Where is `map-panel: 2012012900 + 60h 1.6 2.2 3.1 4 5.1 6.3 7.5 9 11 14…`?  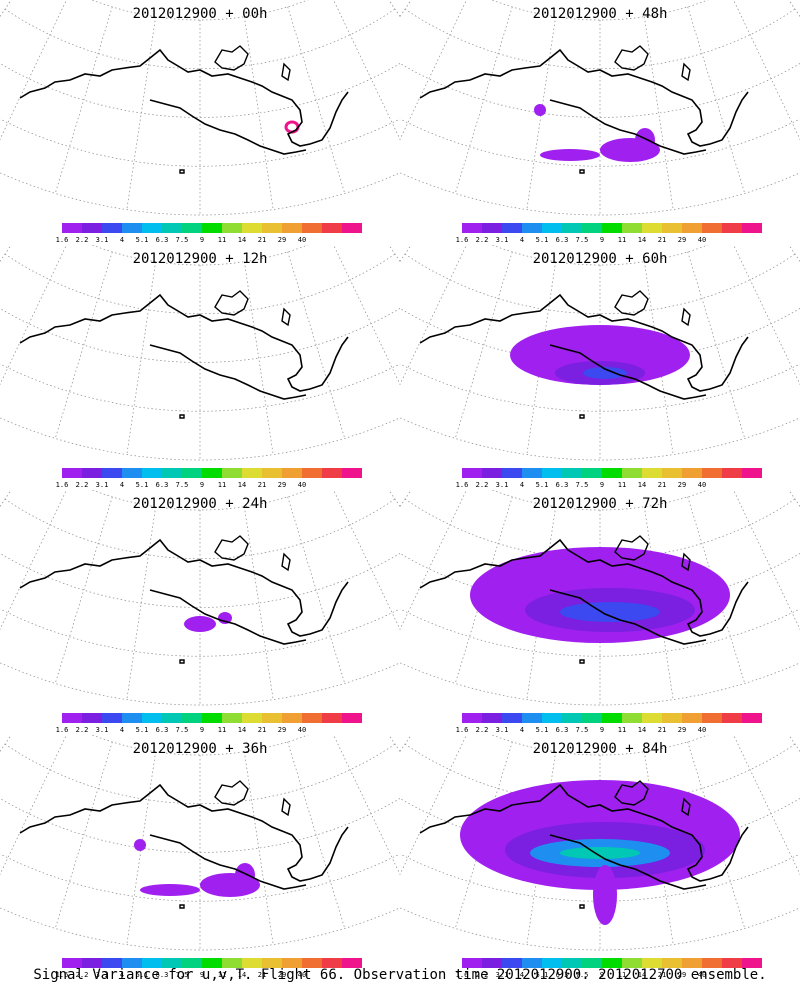
map-panel: 2012012900 + 60h 1.6 2.2 3.1 4 5.1 6.3 7.5 9 11 14… is located at coordinates (600, 367).